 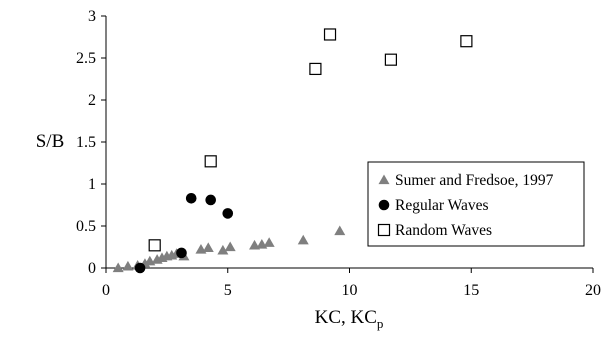 What do you see at coordinates (86, 58) in the screenshot?
I see `y-tick-label: 2.5` at bounding box center [86, 58].